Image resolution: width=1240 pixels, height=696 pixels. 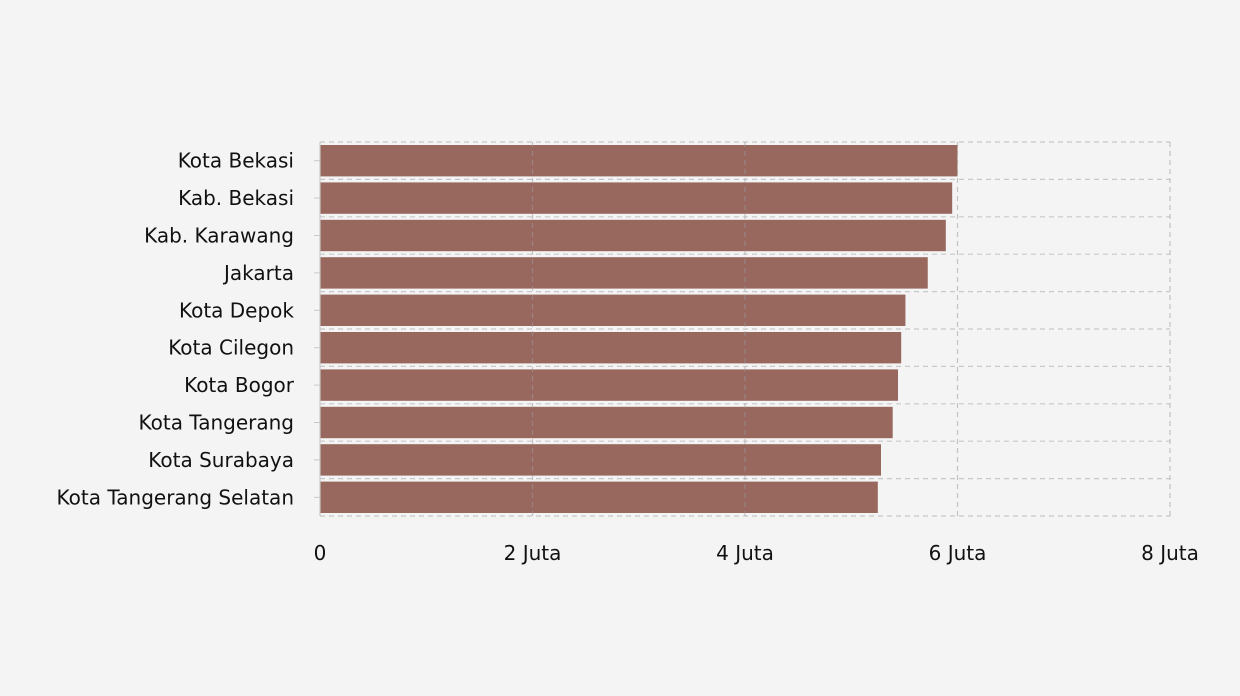 I want to click on x-axis-tick-labels: 0 2 Juta 4 Juta 6 Juta 8 Juta, so click(x=756, y=553).